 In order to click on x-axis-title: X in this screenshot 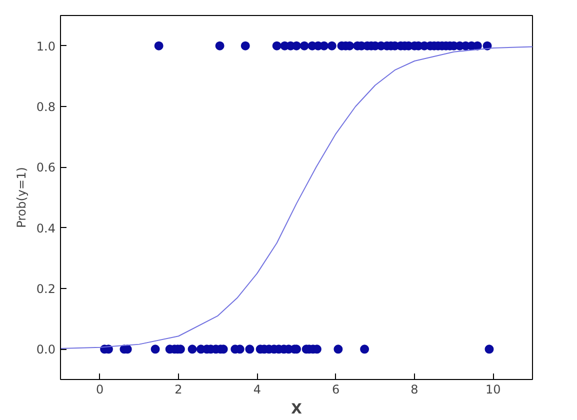, I will do `click(296, 410)`.